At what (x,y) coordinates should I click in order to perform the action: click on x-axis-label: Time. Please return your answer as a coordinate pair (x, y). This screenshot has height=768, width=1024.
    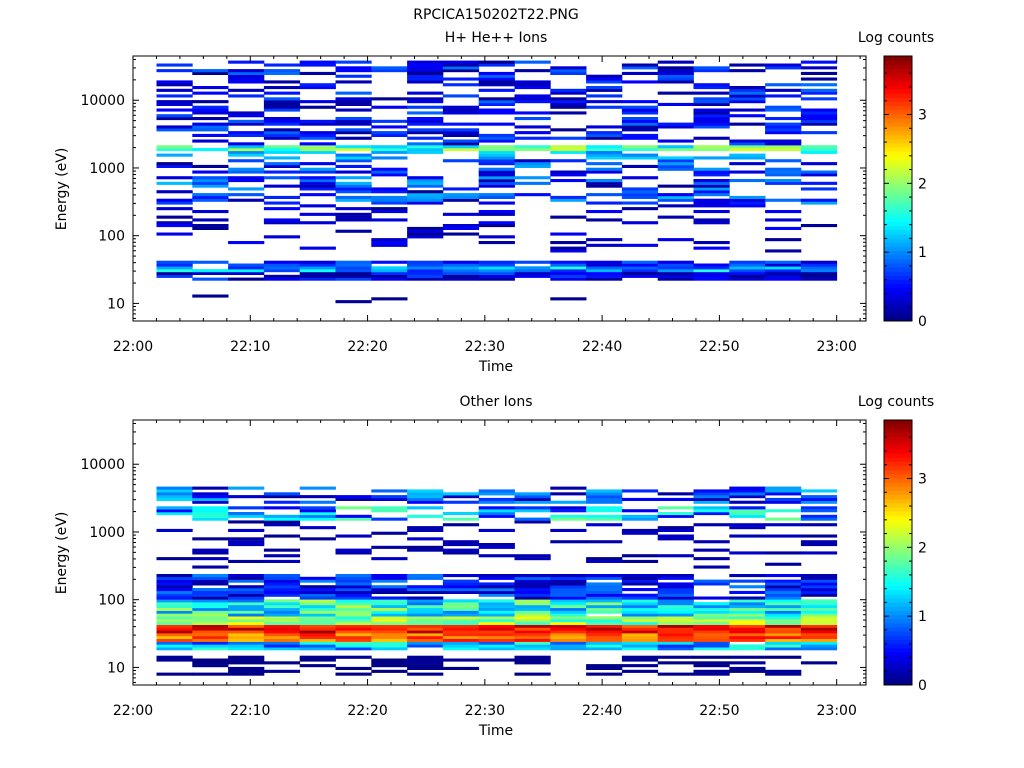
    Looking at the image, I should click on (495, 731).